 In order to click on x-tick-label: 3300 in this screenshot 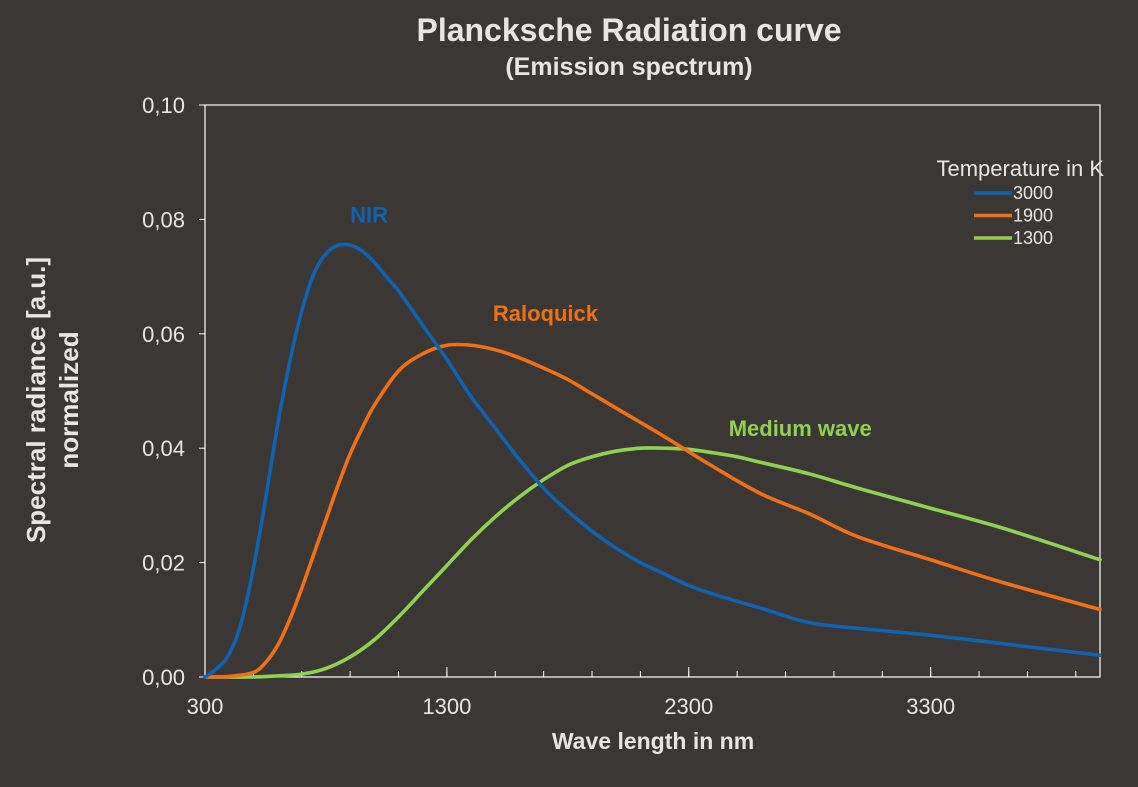, I will do `click(930, 706)`.